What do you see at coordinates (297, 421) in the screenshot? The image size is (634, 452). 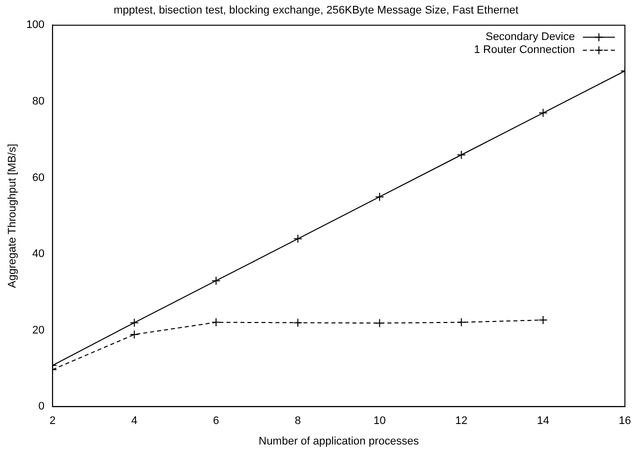 I see `x-tick-label: 8` at bounding box center [297, 421].